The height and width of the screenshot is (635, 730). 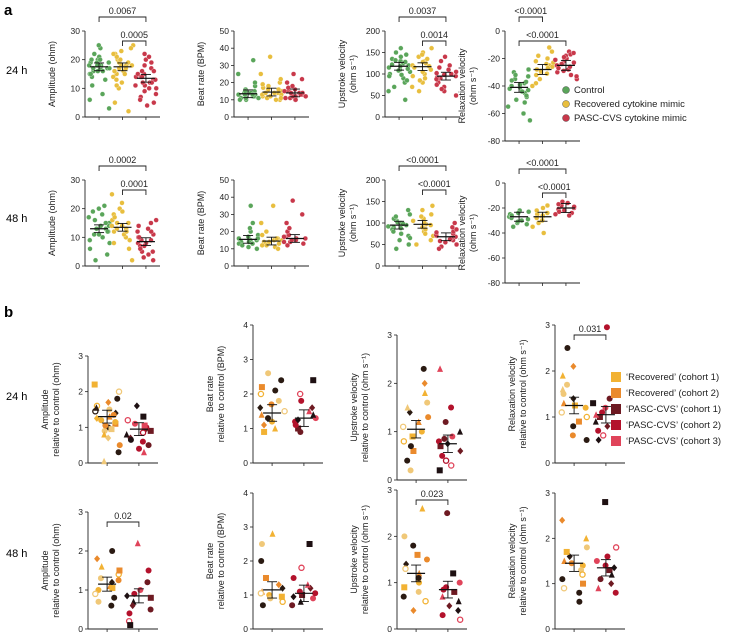 What do you see at coordinates (123, 160) in the screenshot?
I see `p-value-label: 0.0002` at bounding box center [123, 160].